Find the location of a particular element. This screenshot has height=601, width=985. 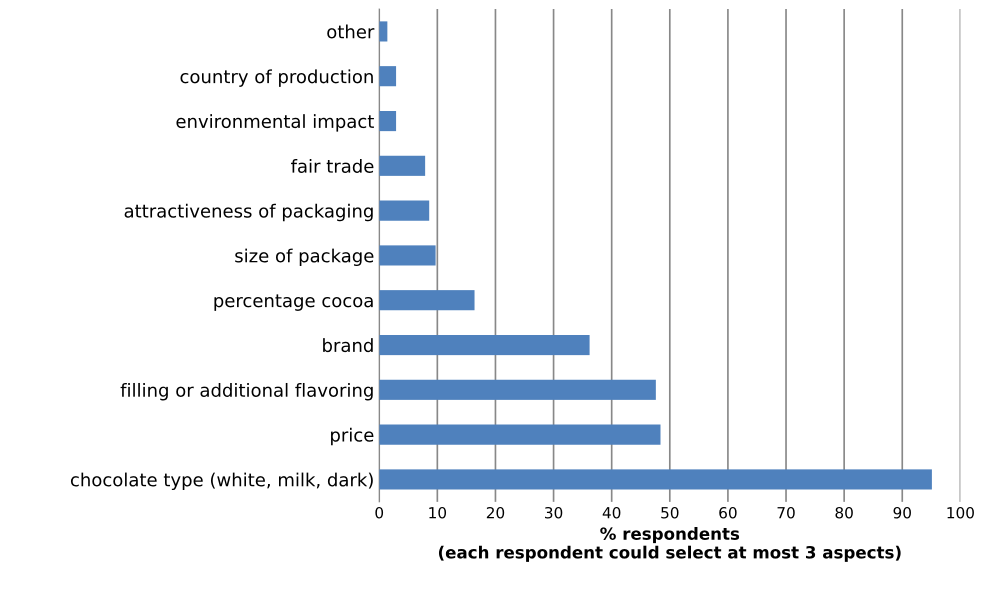

y-tick-label: country of production is located at coordinates (276, 78).